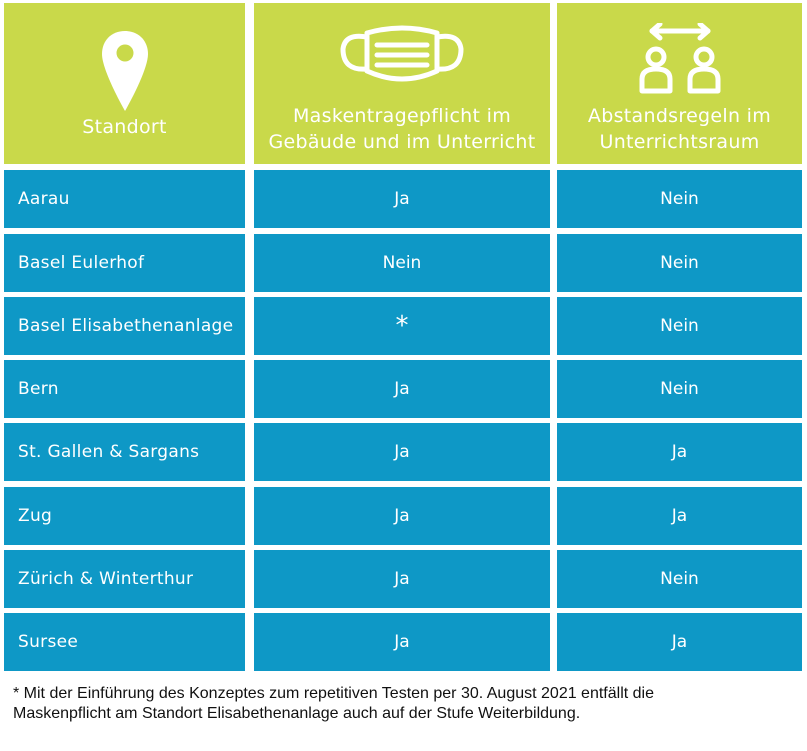 The width and height of the screenshot is (807, 751). Describe the element at coordinates (124, 127) in the screenshot. I see `header-standort-label: Standort` at that location.